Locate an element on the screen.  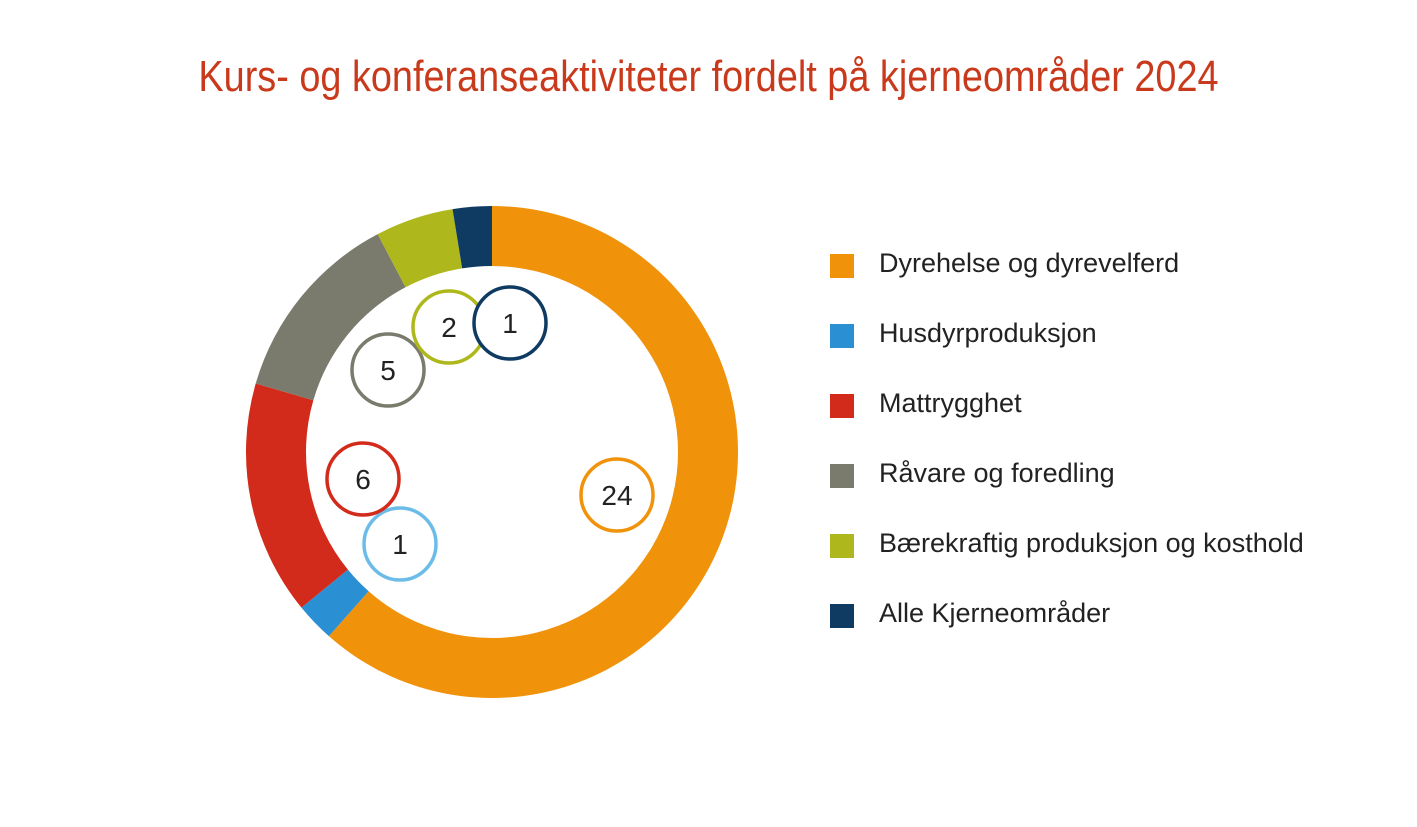
legend-label: Råvare og foredling is located at coordinates (997, 473).